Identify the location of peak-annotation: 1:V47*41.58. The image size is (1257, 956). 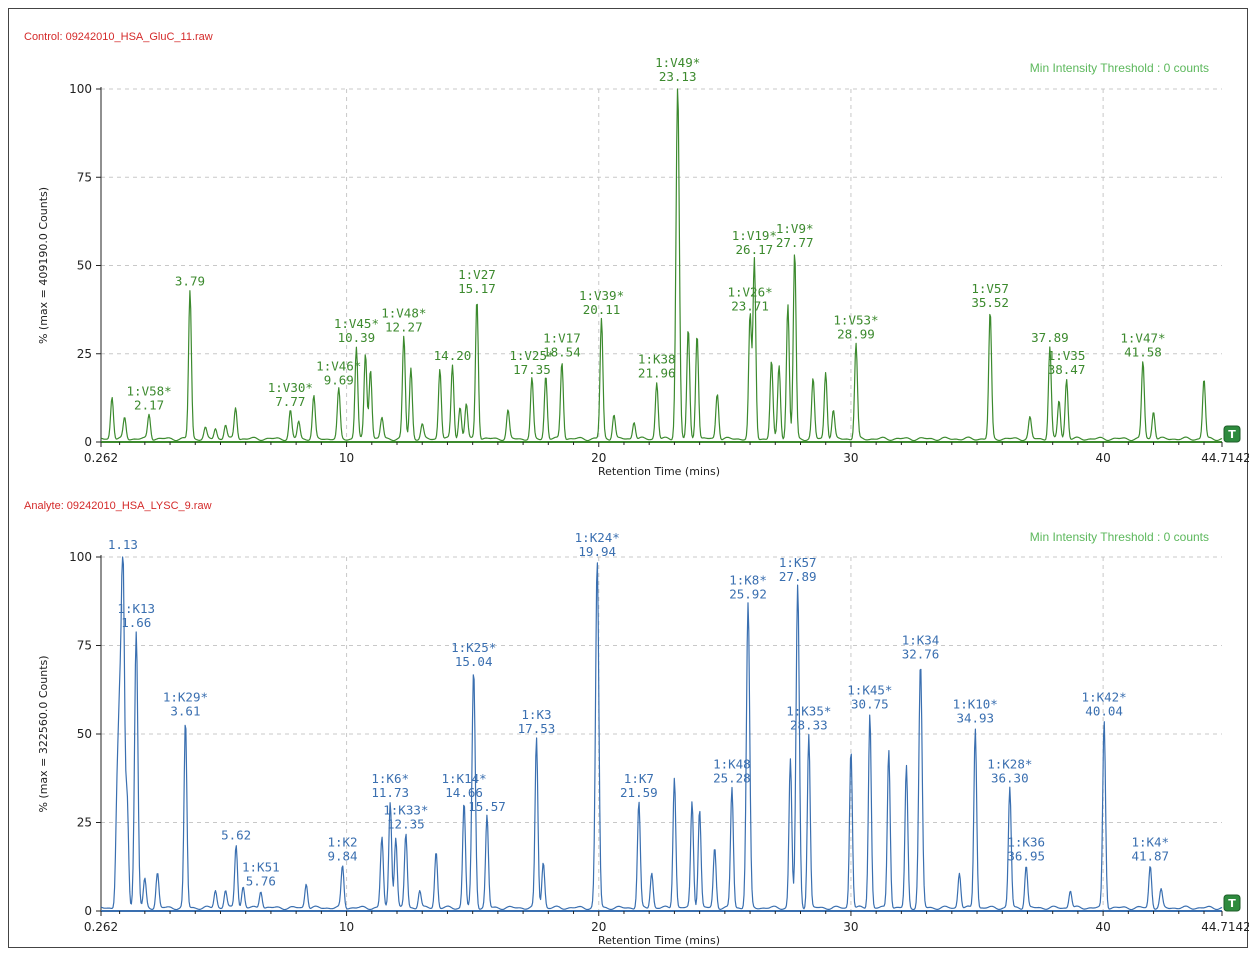
(1142, 344).